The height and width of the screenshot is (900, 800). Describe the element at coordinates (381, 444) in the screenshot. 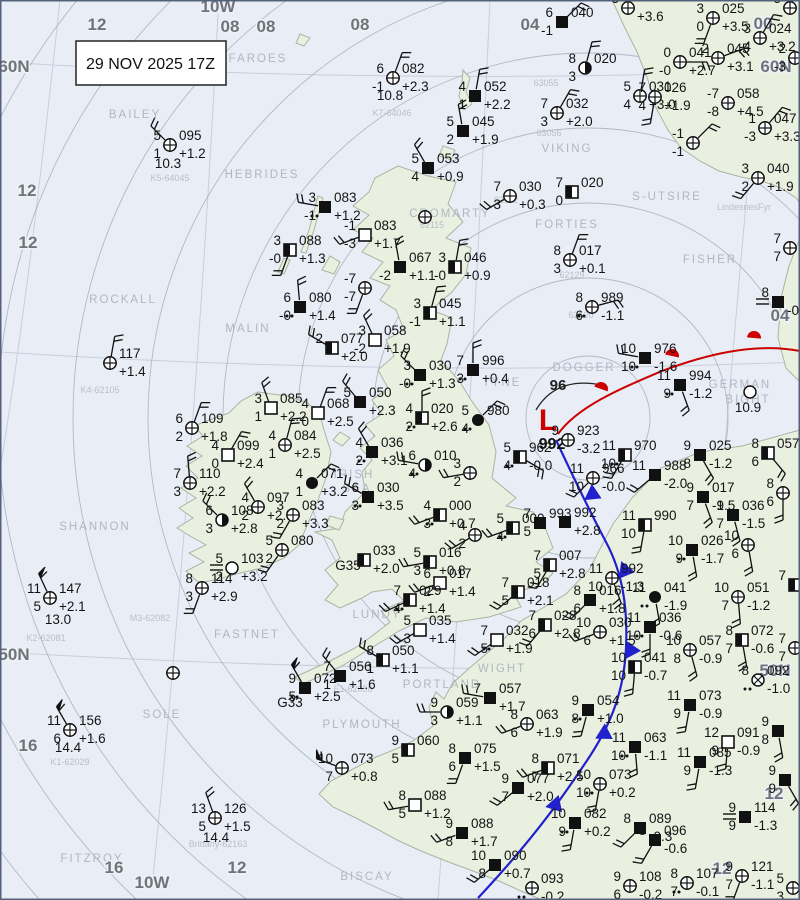

I see `station-plot: 4 2 036 +3.1` at that location.